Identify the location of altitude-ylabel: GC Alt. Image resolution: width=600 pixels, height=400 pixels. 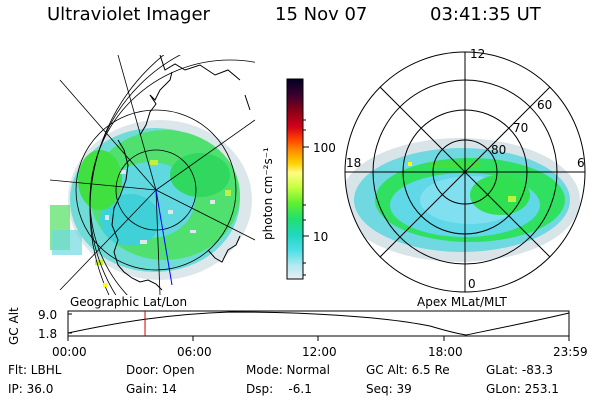
(14, 326).